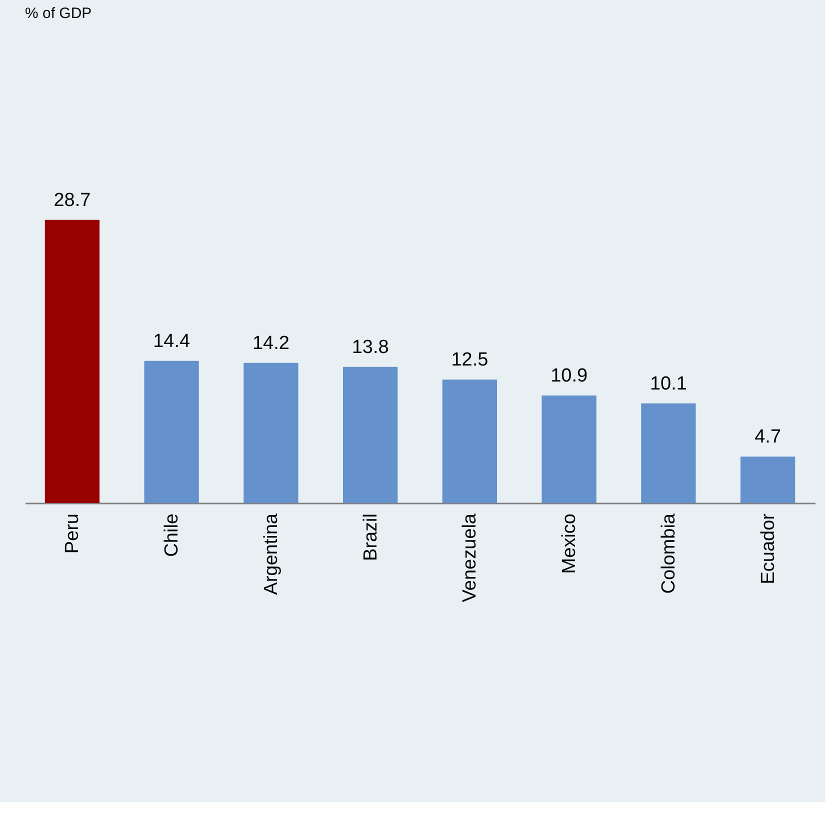  Describe the element at coordinates (768, 437) in the screenshot. I see `data-label: 4.7` at that location.